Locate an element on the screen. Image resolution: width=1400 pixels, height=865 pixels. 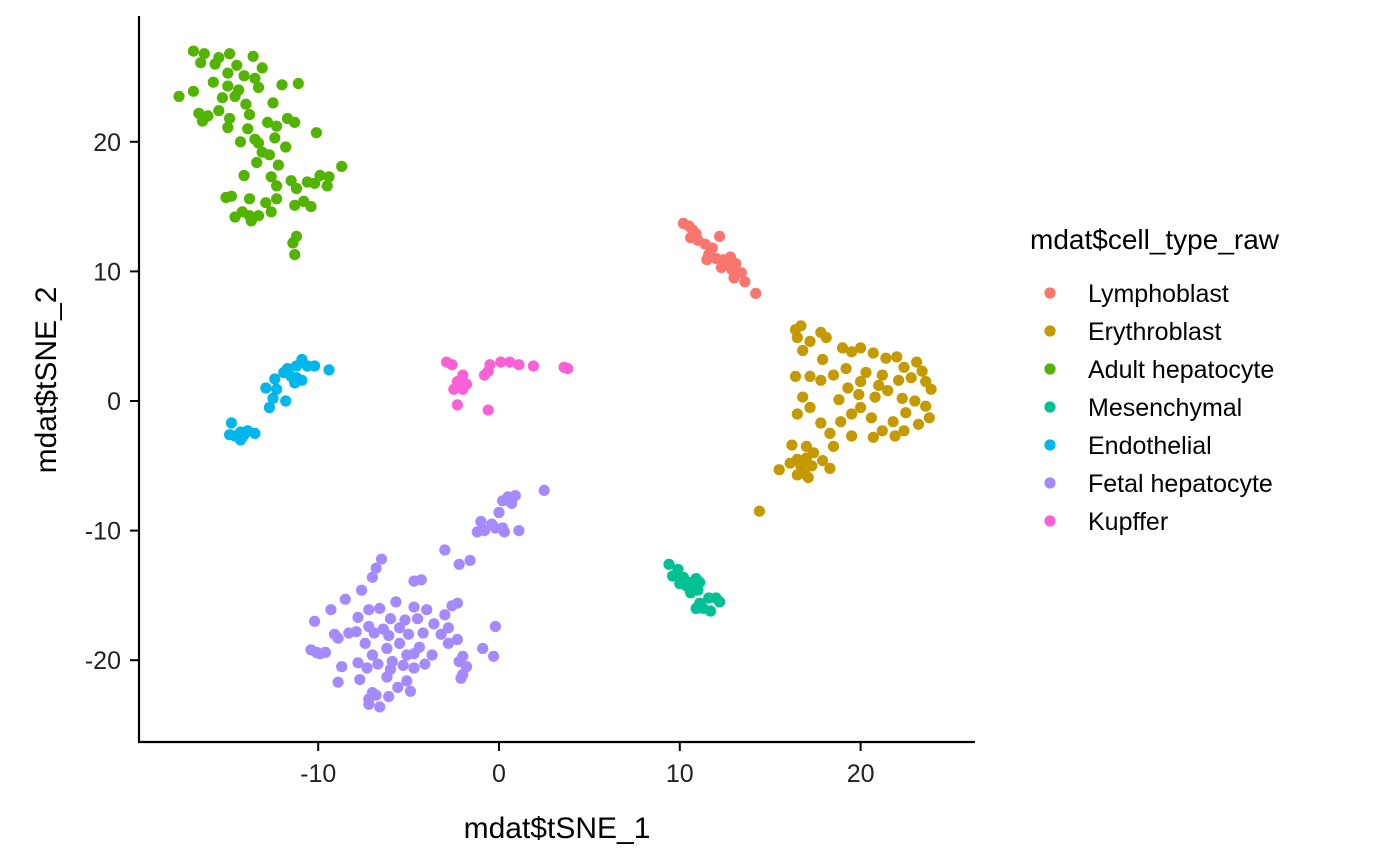
legend-label-kupffer: Kupffer is located at coordinates (1128, 522).